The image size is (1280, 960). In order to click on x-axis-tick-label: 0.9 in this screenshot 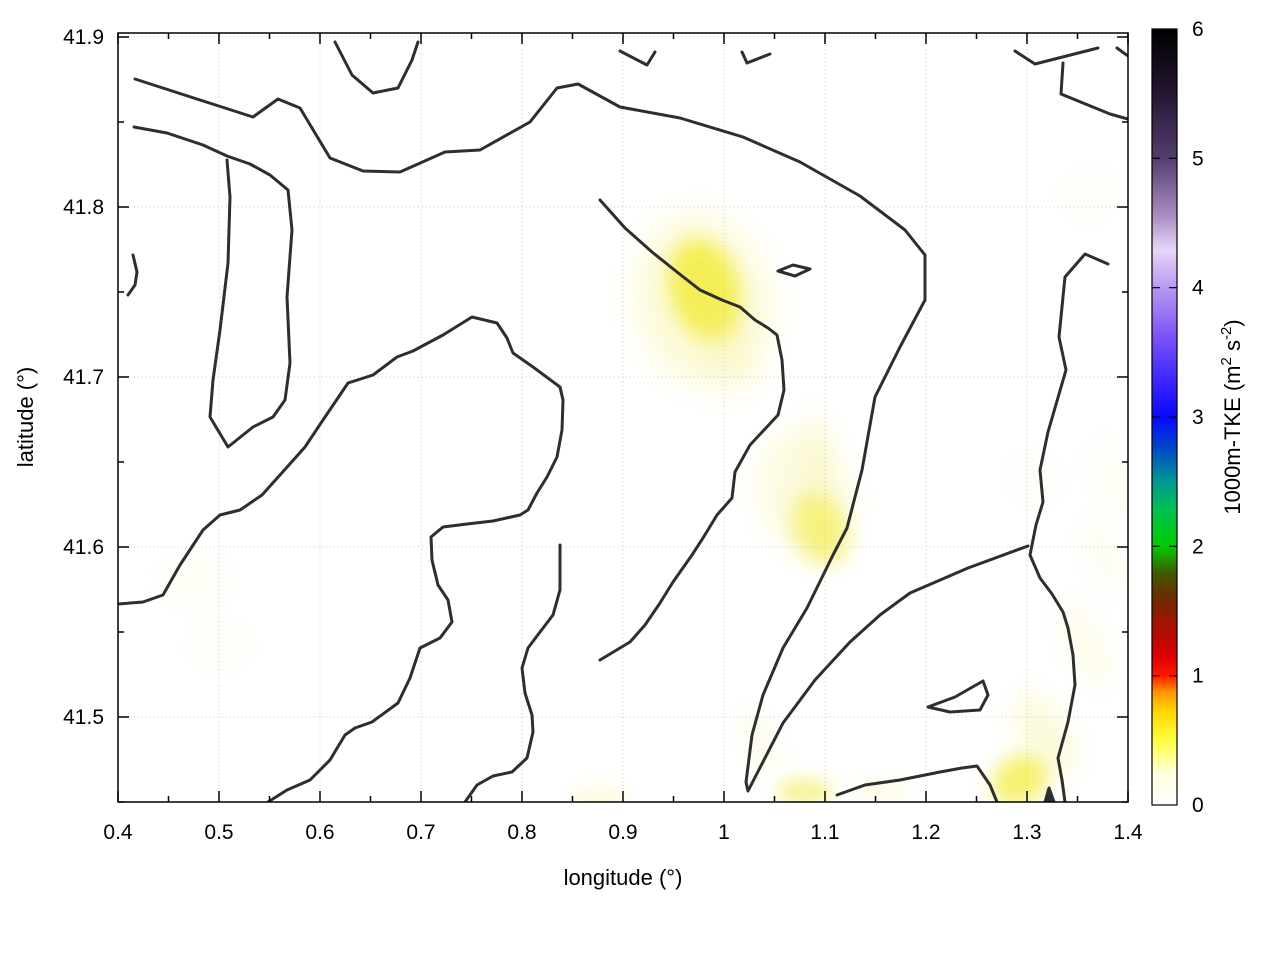, I will do `click(622, 832)`.